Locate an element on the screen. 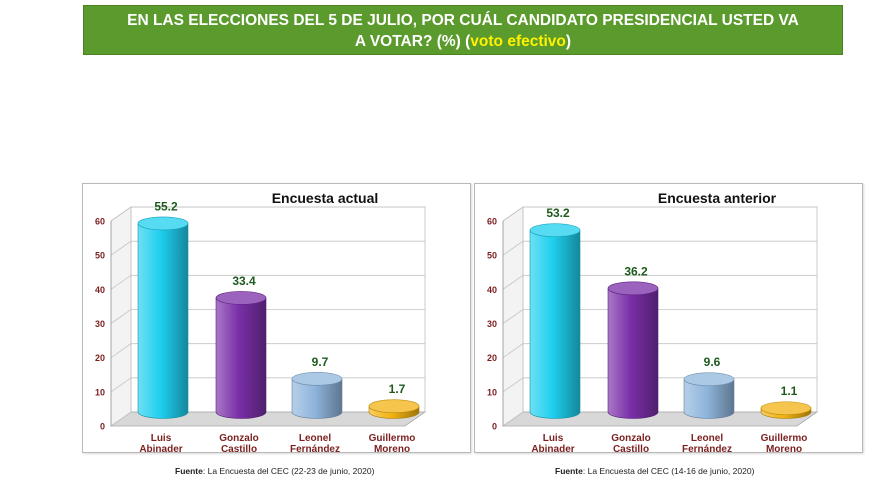 The height and width of the screenshot is (504, 896). data-label: 1.1 is located at coordinates (789, 391).